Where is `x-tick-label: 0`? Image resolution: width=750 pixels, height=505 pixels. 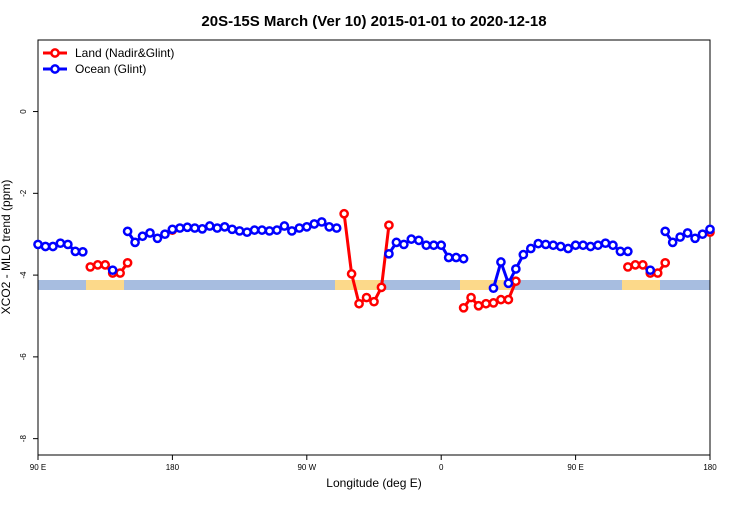 x-tick-label: 0 is located at coordinates (441, 467).